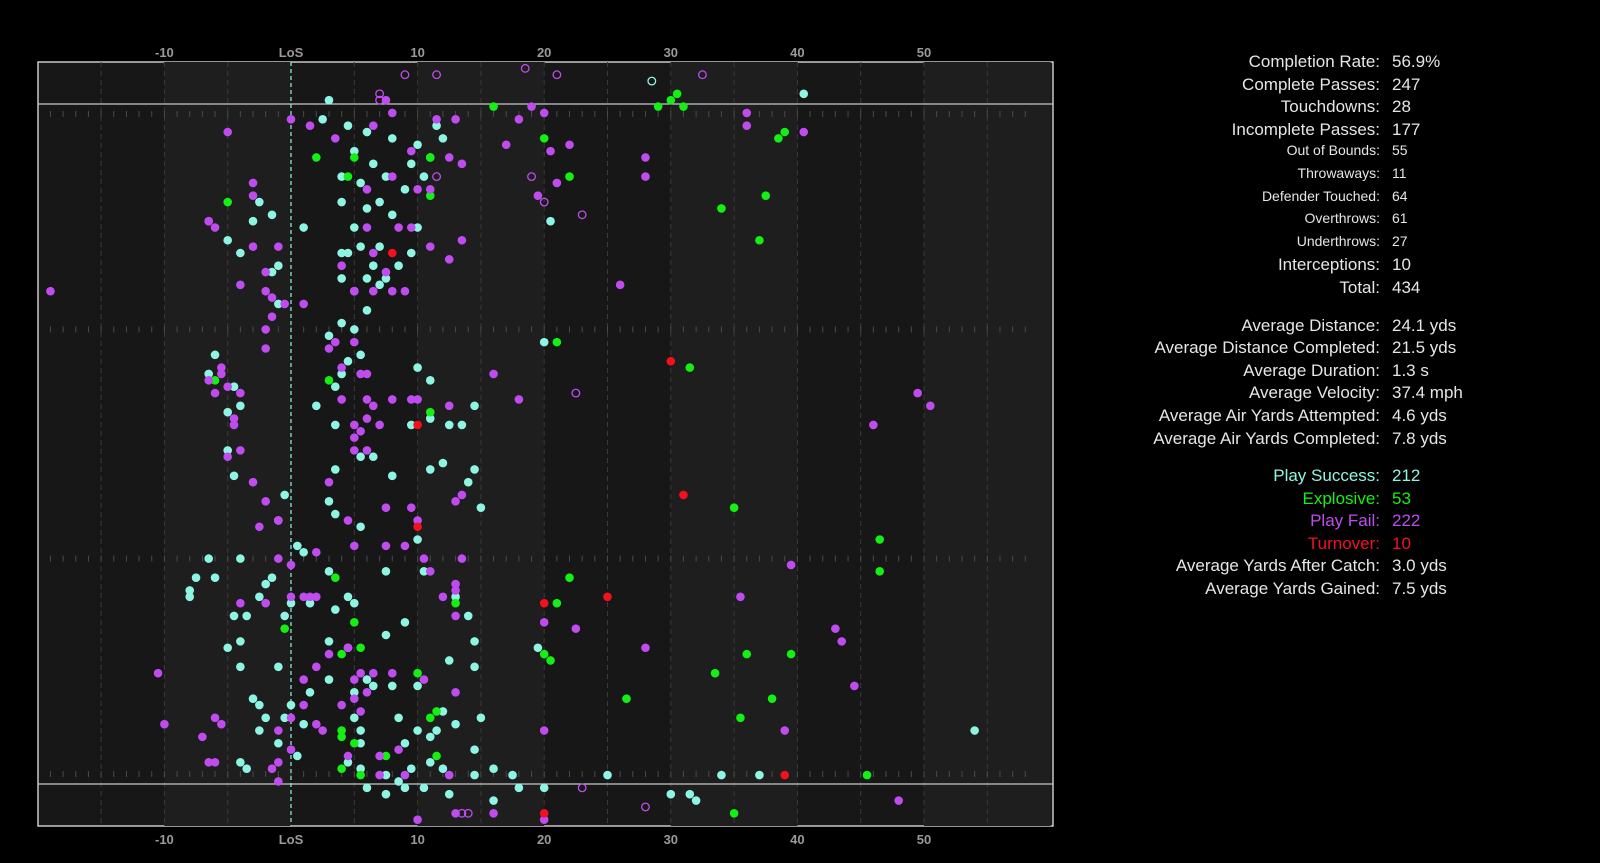 This screenshot has width=1600, height=863. I want to click on x-tick-label: -10, so click(164, 839).